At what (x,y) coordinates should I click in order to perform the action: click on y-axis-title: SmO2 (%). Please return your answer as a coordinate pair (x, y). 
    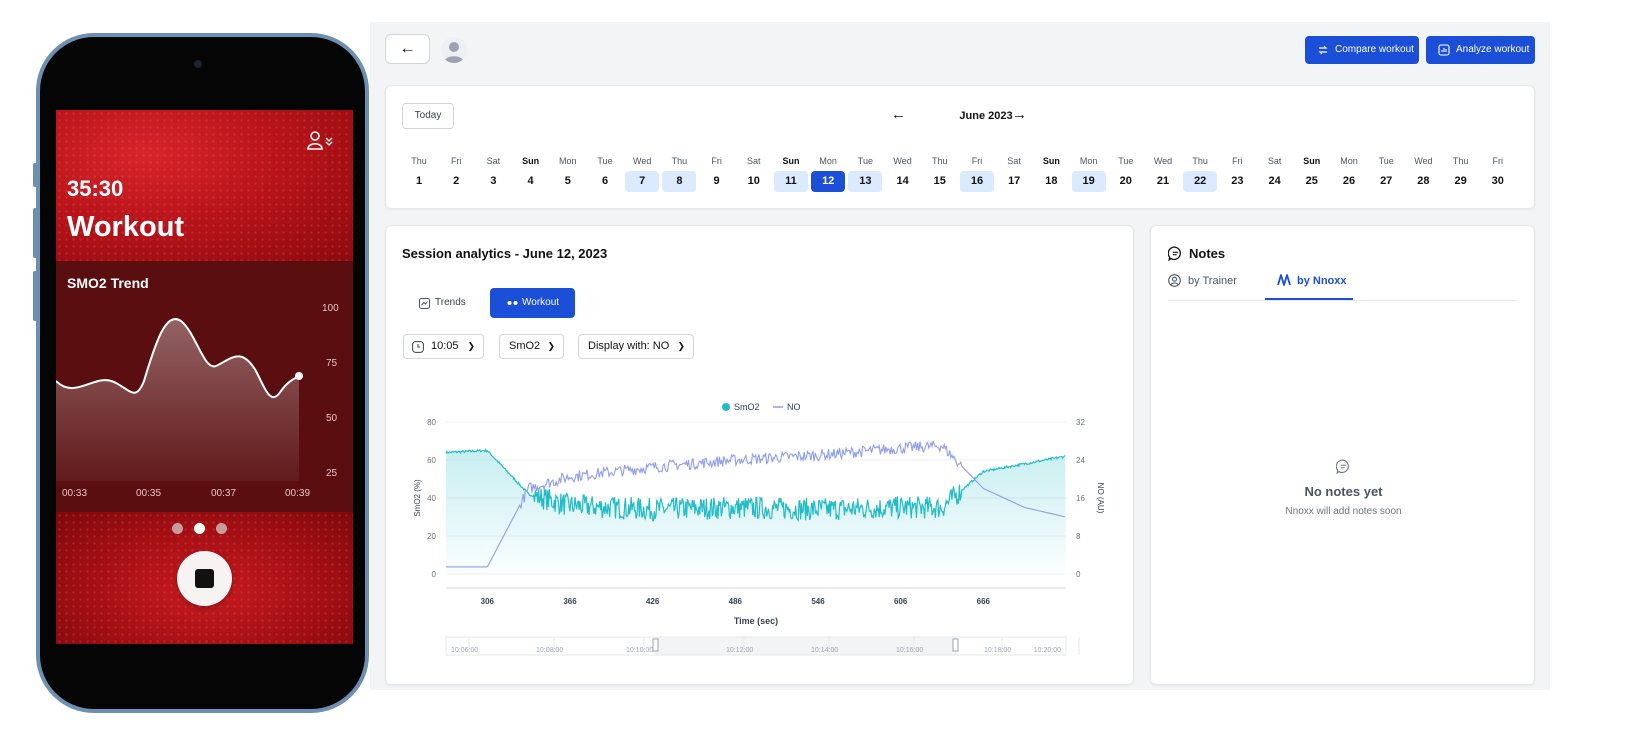
    Looking at the image, I should click on (417, 498).